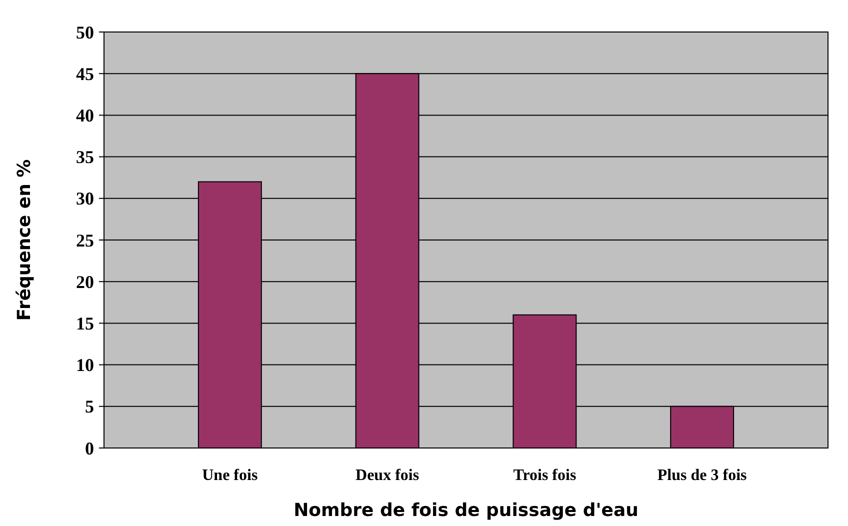 This screenshot has height=526, width=848. Describe the element at coordinates (466, 510) in the screenshot. I see `x-axis-title: Nombre de fois de puissage d'eau` at that location.